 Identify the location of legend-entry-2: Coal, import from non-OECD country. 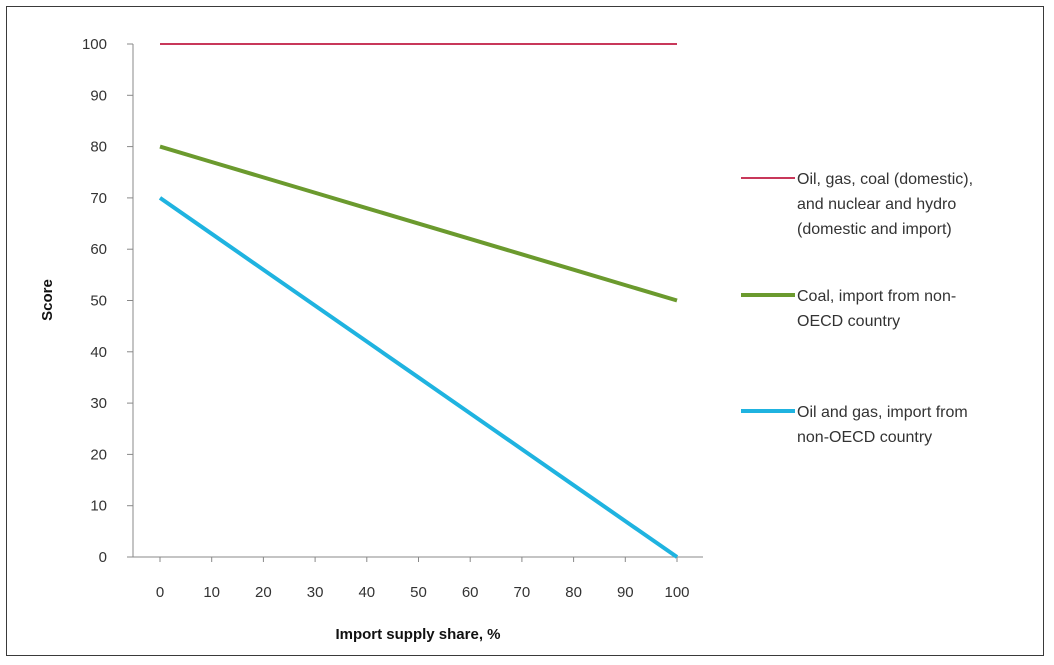
(876, 309).